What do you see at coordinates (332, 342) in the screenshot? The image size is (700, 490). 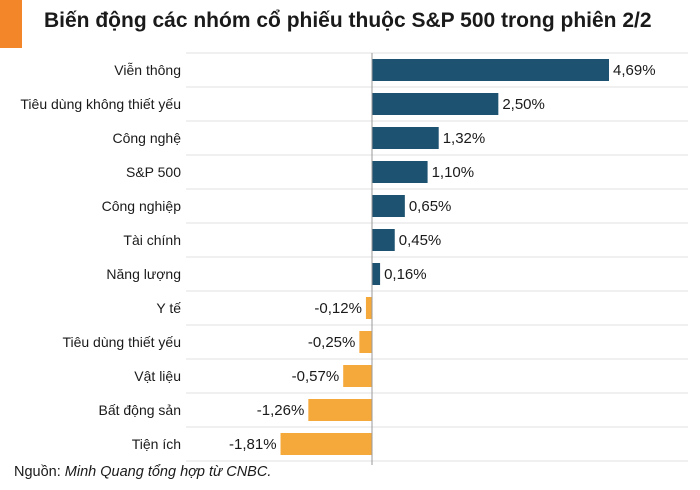 I see `data-label: -0,25%` at bounding box center [332, 342].